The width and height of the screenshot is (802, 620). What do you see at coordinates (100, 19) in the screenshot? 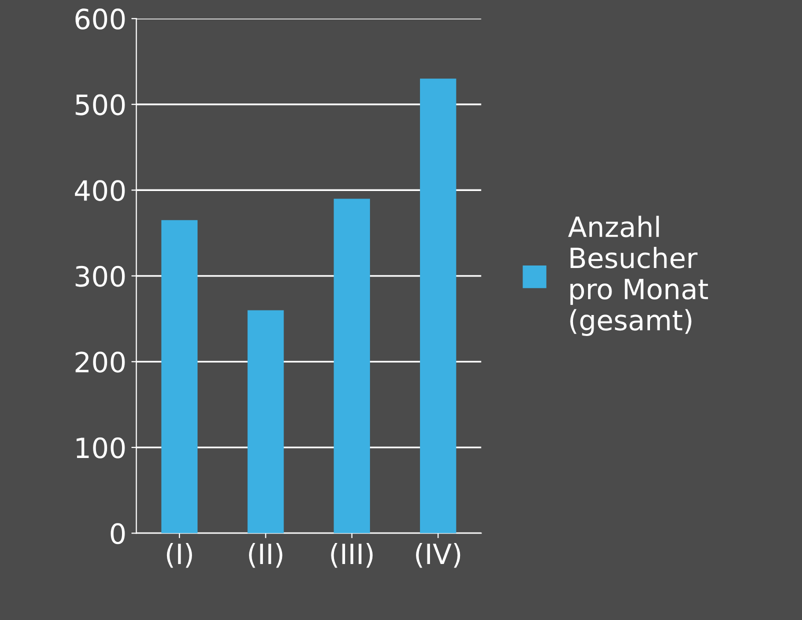
I see `y-tick-label: 600` at bounding box center [100, 19].